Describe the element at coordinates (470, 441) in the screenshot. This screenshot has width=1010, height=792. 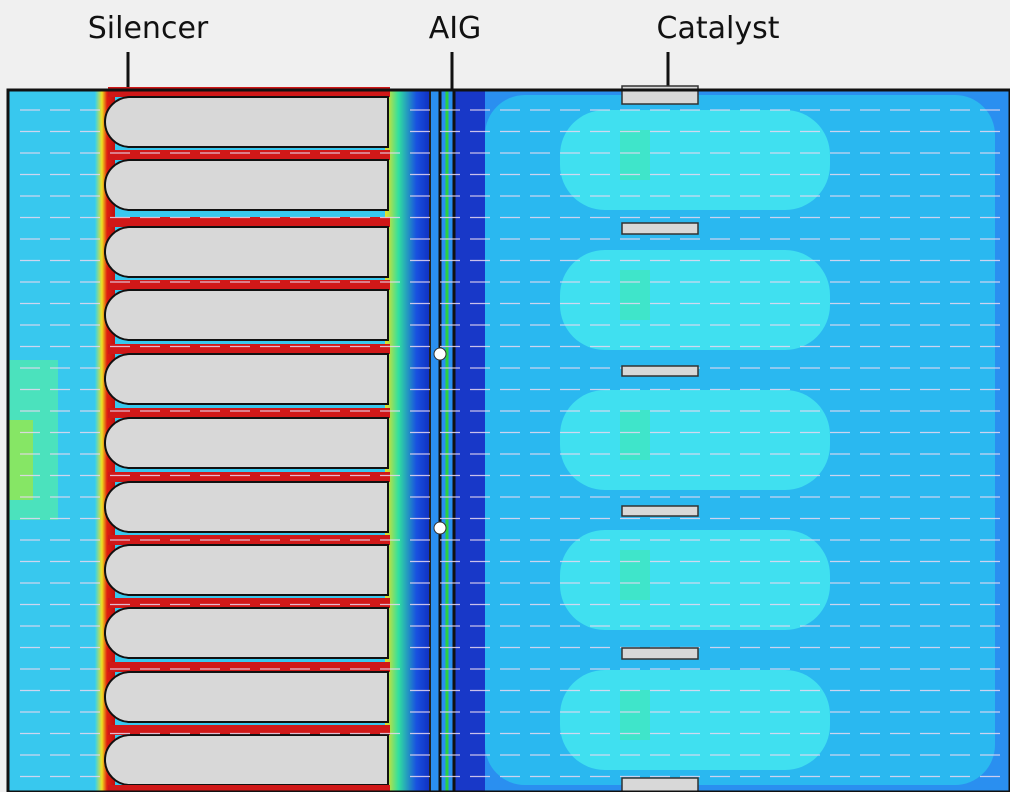
I see `aig-wake` at that location.